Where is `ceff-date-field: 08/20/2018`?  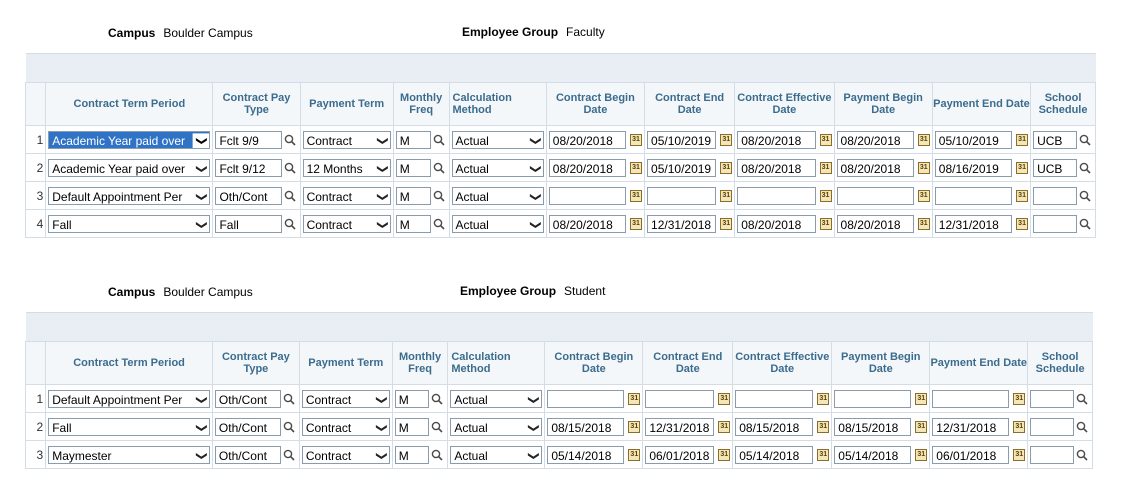 ceff-date-field: 08/20/2018 is located at coordinates (776, 139).